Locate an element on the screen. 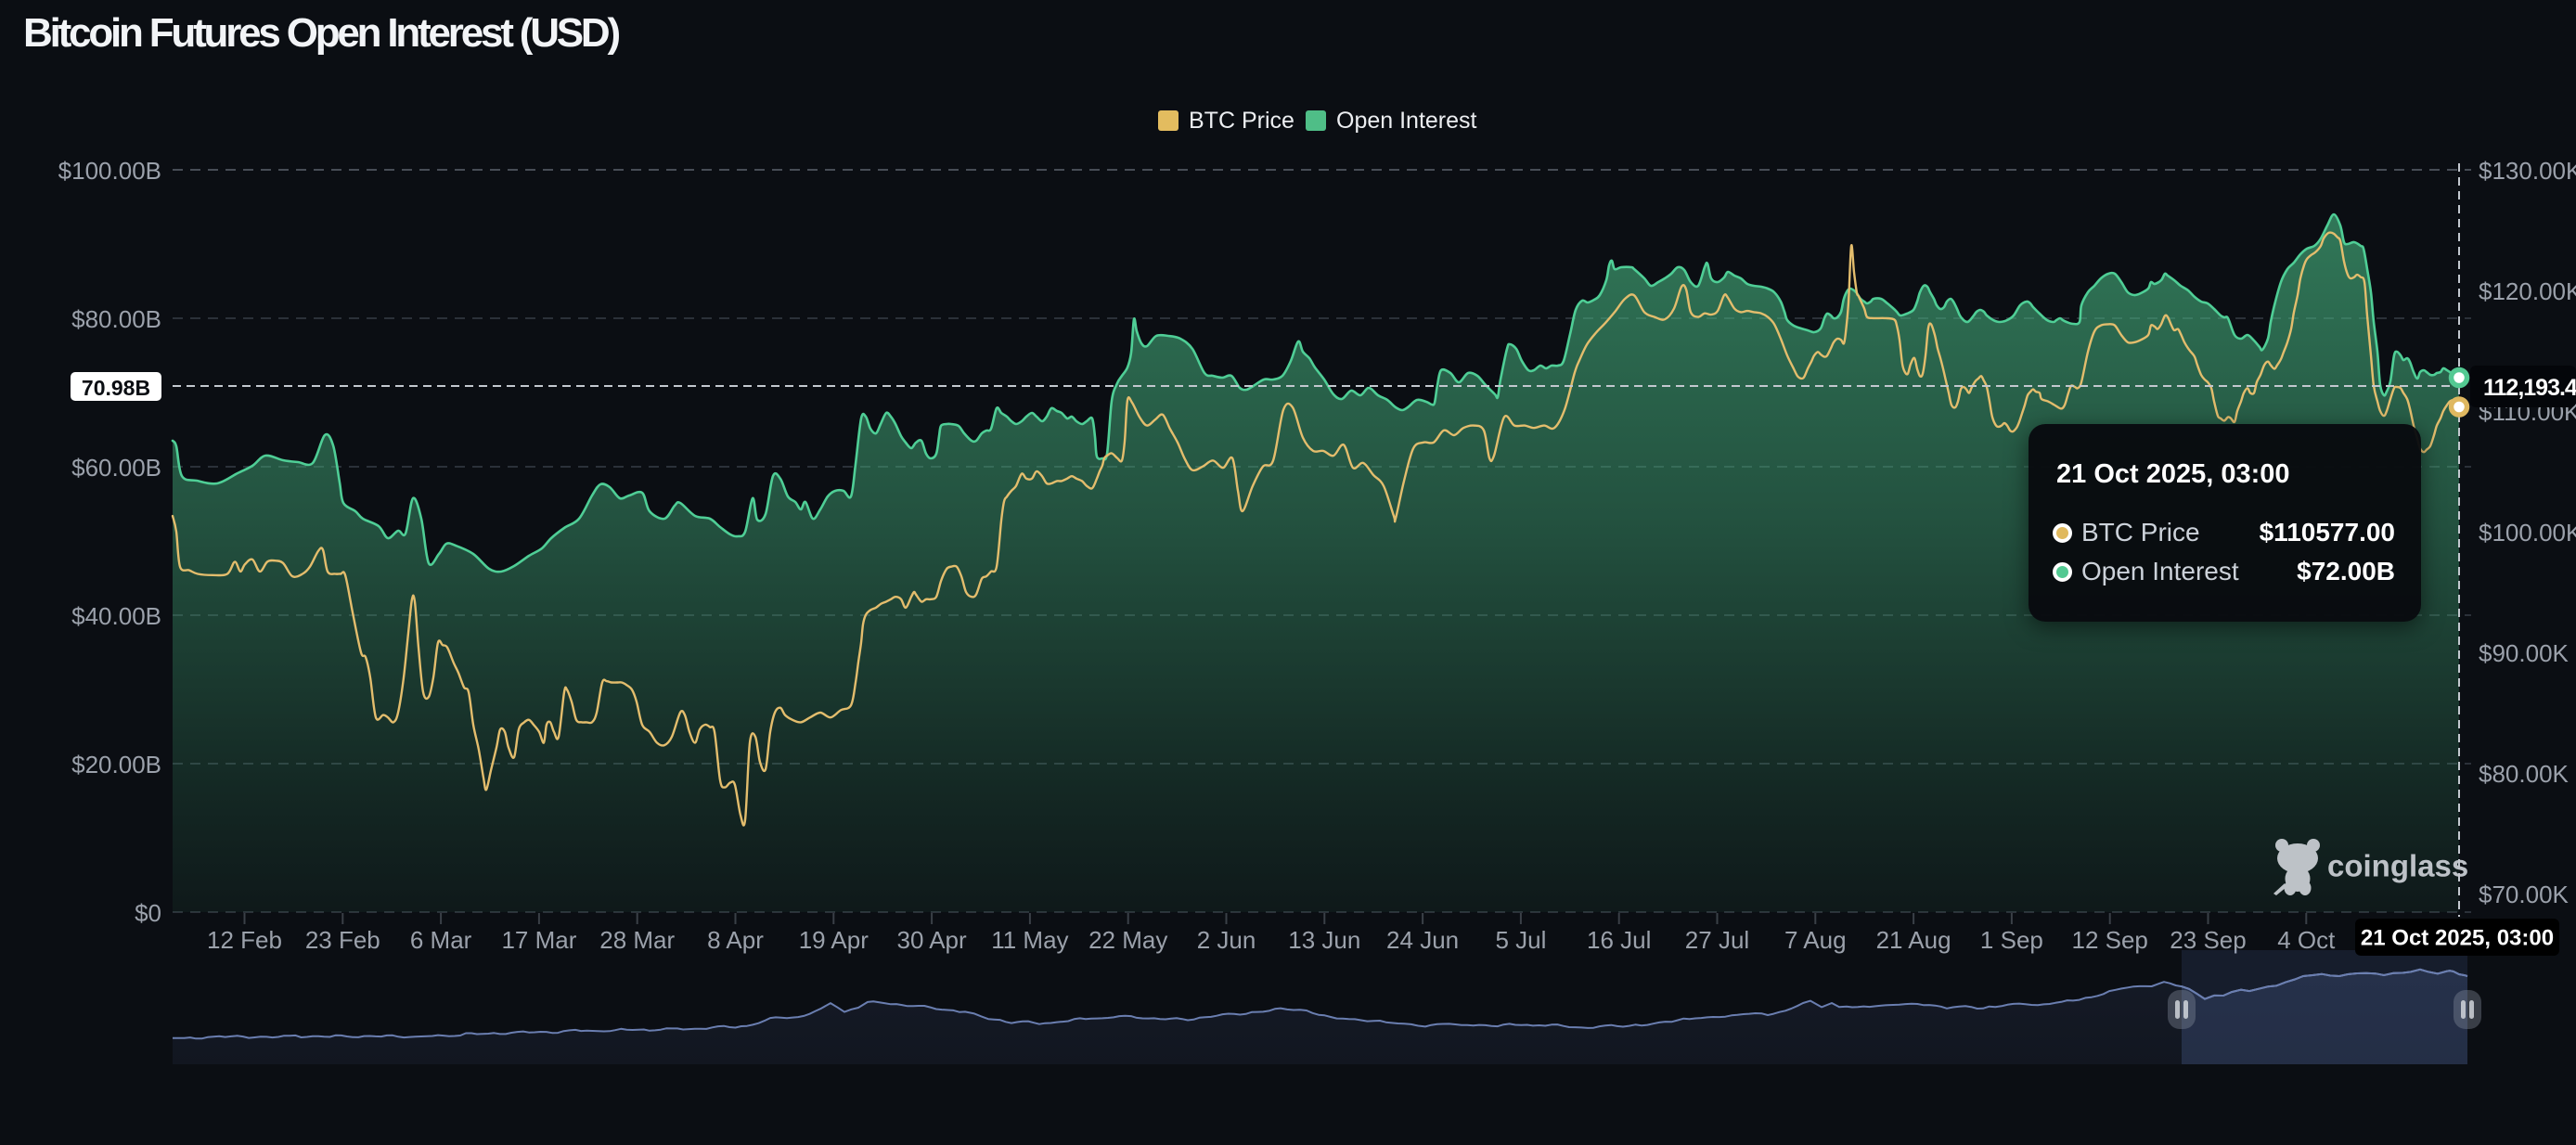 The width and height of the screenshot is (2576, 1145). svg-text: $40.00B is located at coordinates (116, 616).